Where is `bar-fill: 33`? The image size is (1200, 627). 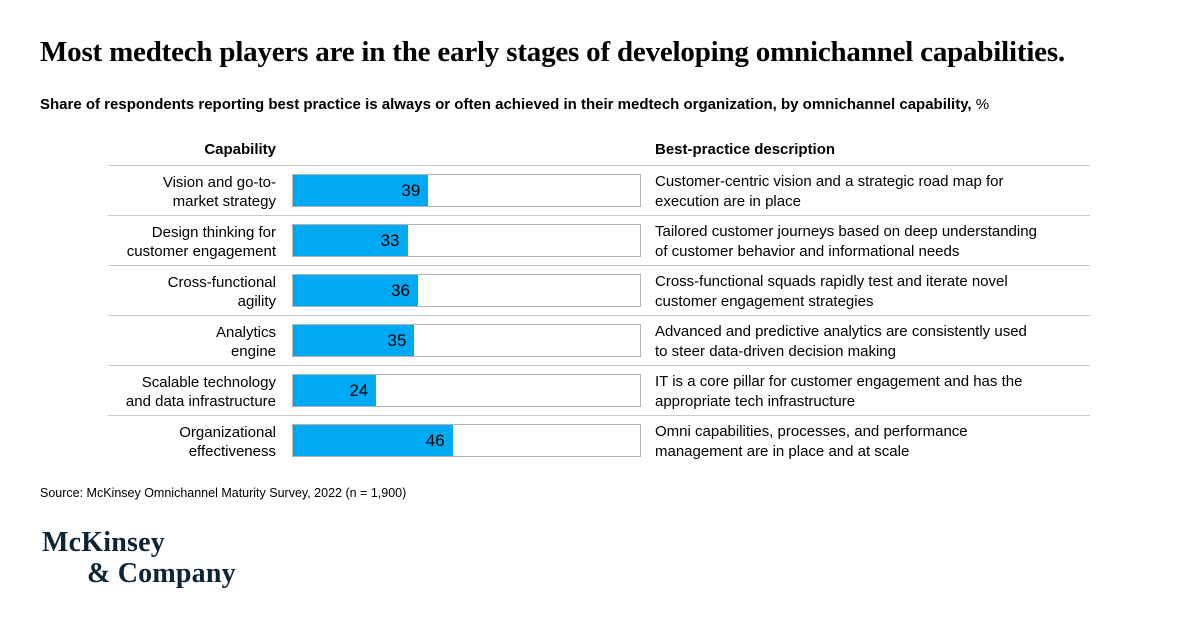
bar-fill: 33 is located at coordinates (350, 240).